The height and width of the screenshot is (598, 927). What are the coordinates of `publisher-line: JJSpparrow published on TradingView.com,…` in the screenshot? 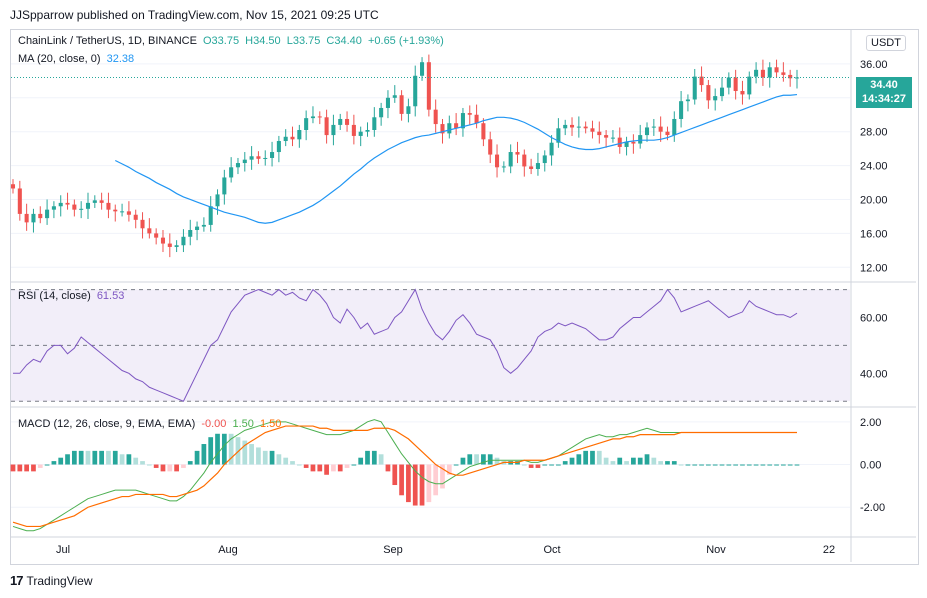 It's located at (194, 15).